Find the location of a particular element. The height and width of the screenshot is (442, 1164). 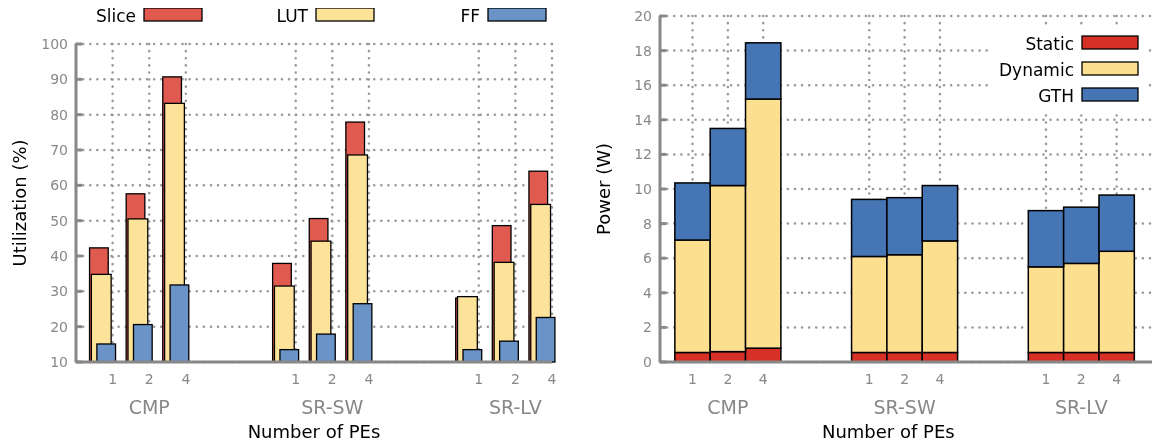

y-tick-label: 16 is located at coordinates (643, 85).